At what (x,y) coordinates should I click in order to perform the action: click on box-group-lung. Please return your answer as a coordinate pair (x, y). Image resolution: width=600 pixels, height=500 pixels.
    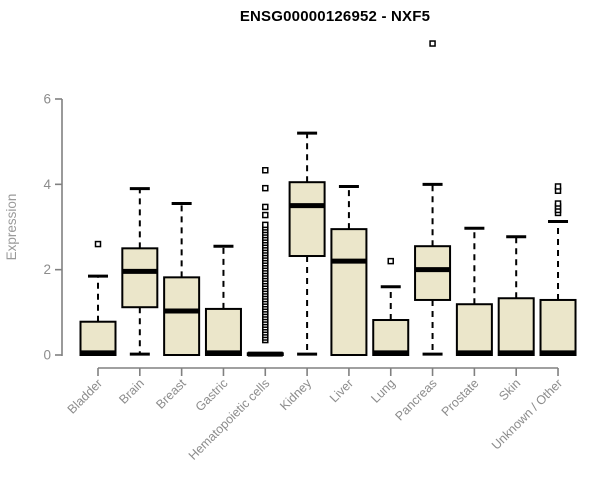
    Looking at the image, I should click on (391, 306).